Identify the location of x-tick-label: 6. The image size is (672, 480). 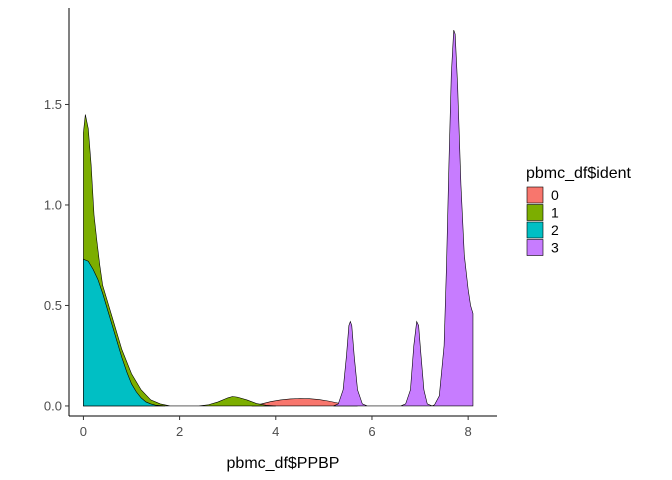
(371, 431).